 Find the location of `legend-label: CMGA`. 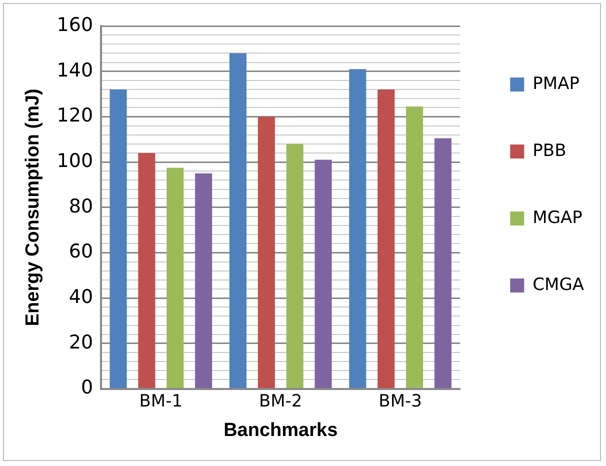

legend-label: CMGA is located at coordinates (558, 284).